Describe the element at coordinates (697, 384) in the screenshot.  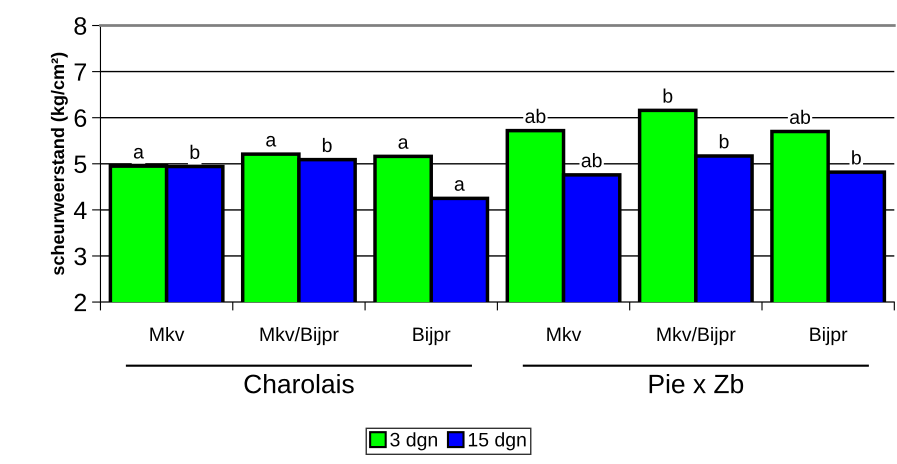
I see `text: Pie x Zb` at that location.